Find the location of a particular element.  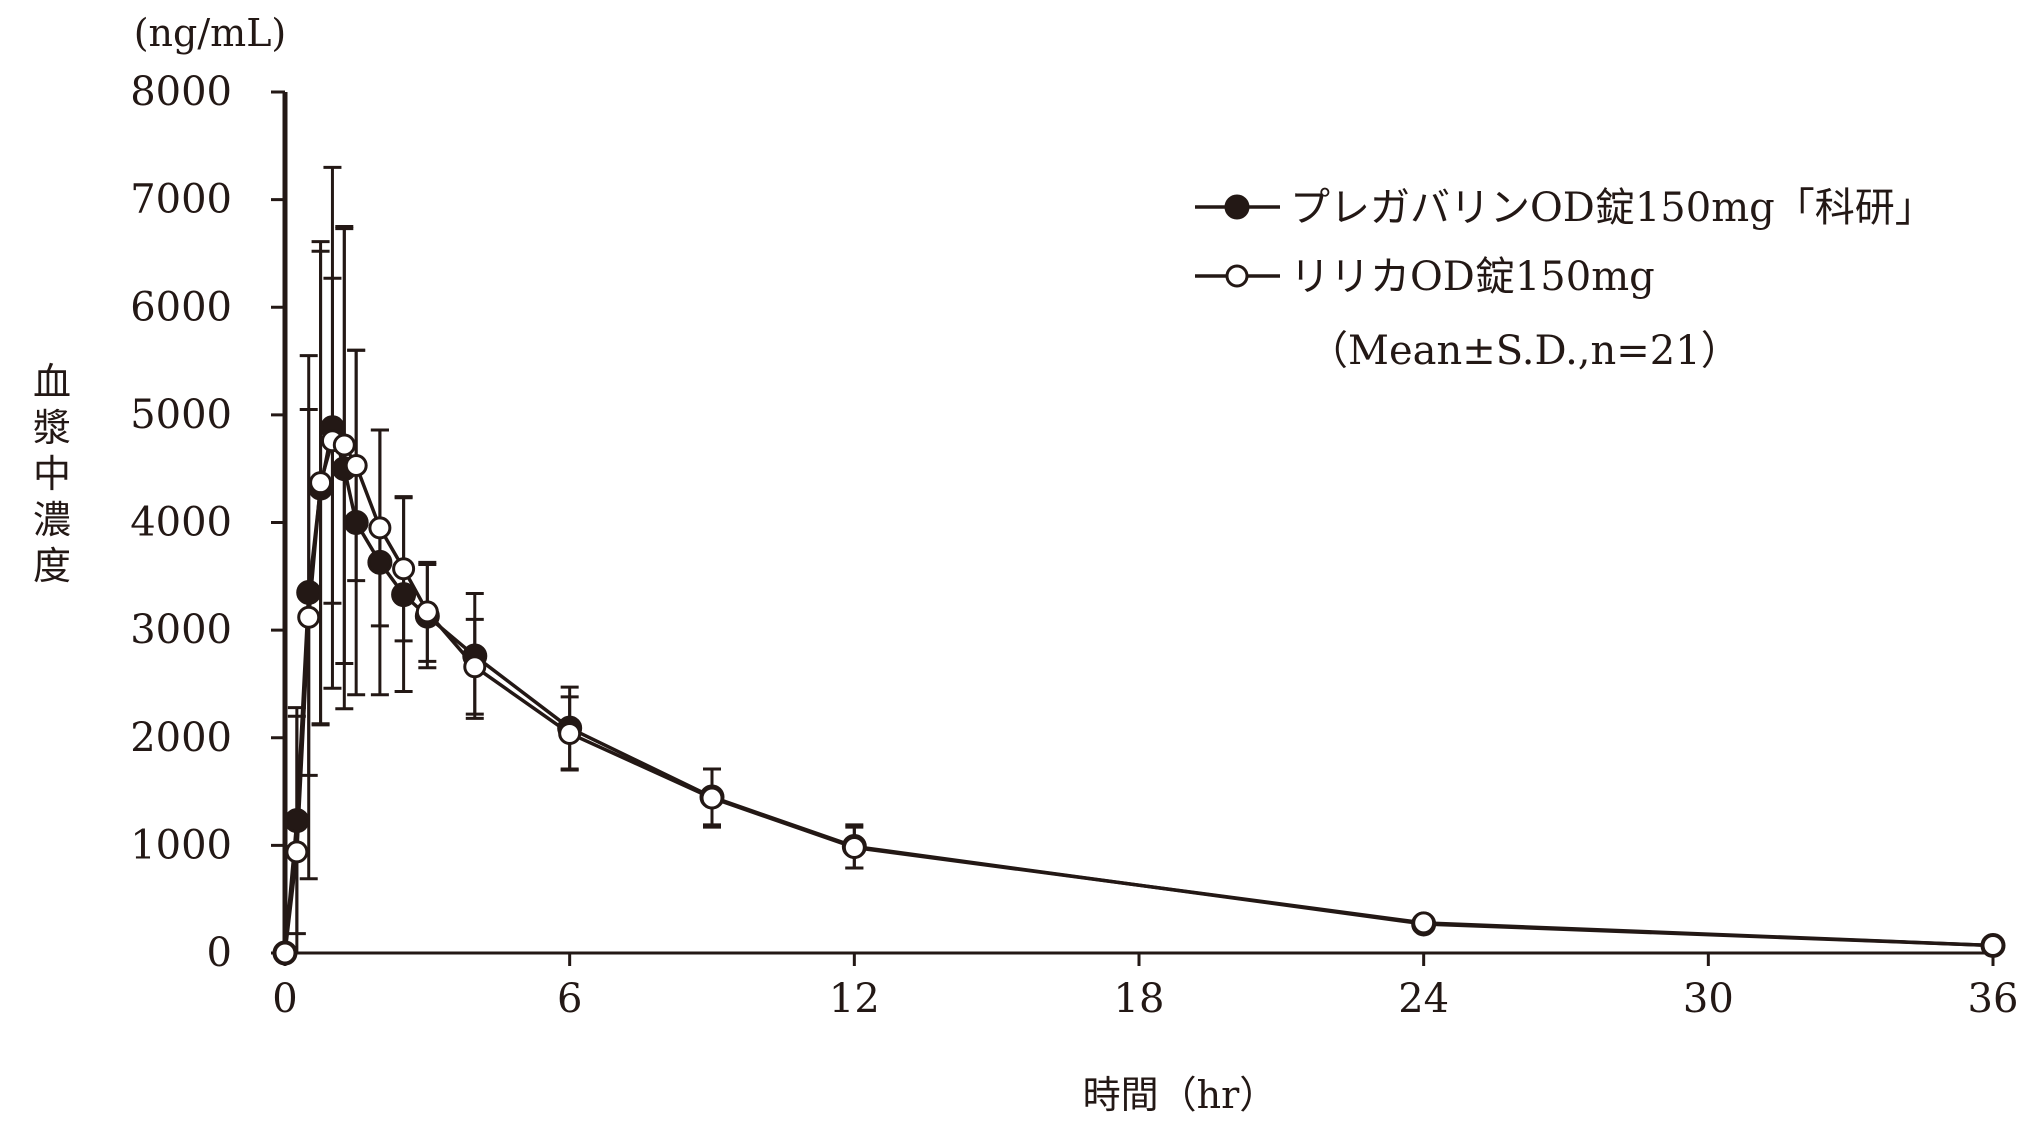

x-tick-label: 12 is located at coordinates (854, 999).